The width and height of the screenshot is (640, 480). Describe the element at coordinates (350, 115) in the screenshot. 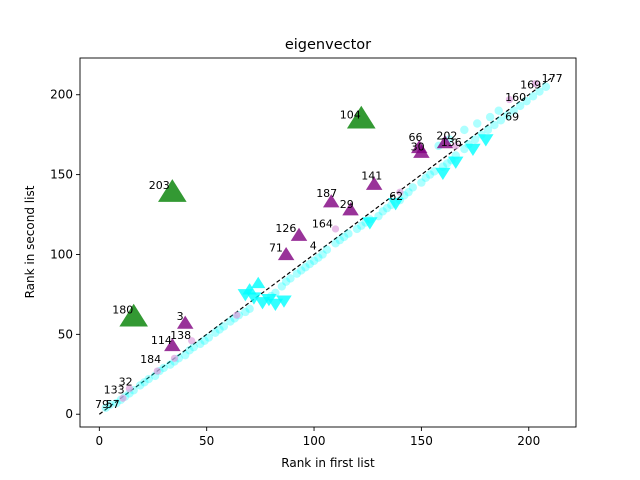

I see `point-annotation: 104` at that location.